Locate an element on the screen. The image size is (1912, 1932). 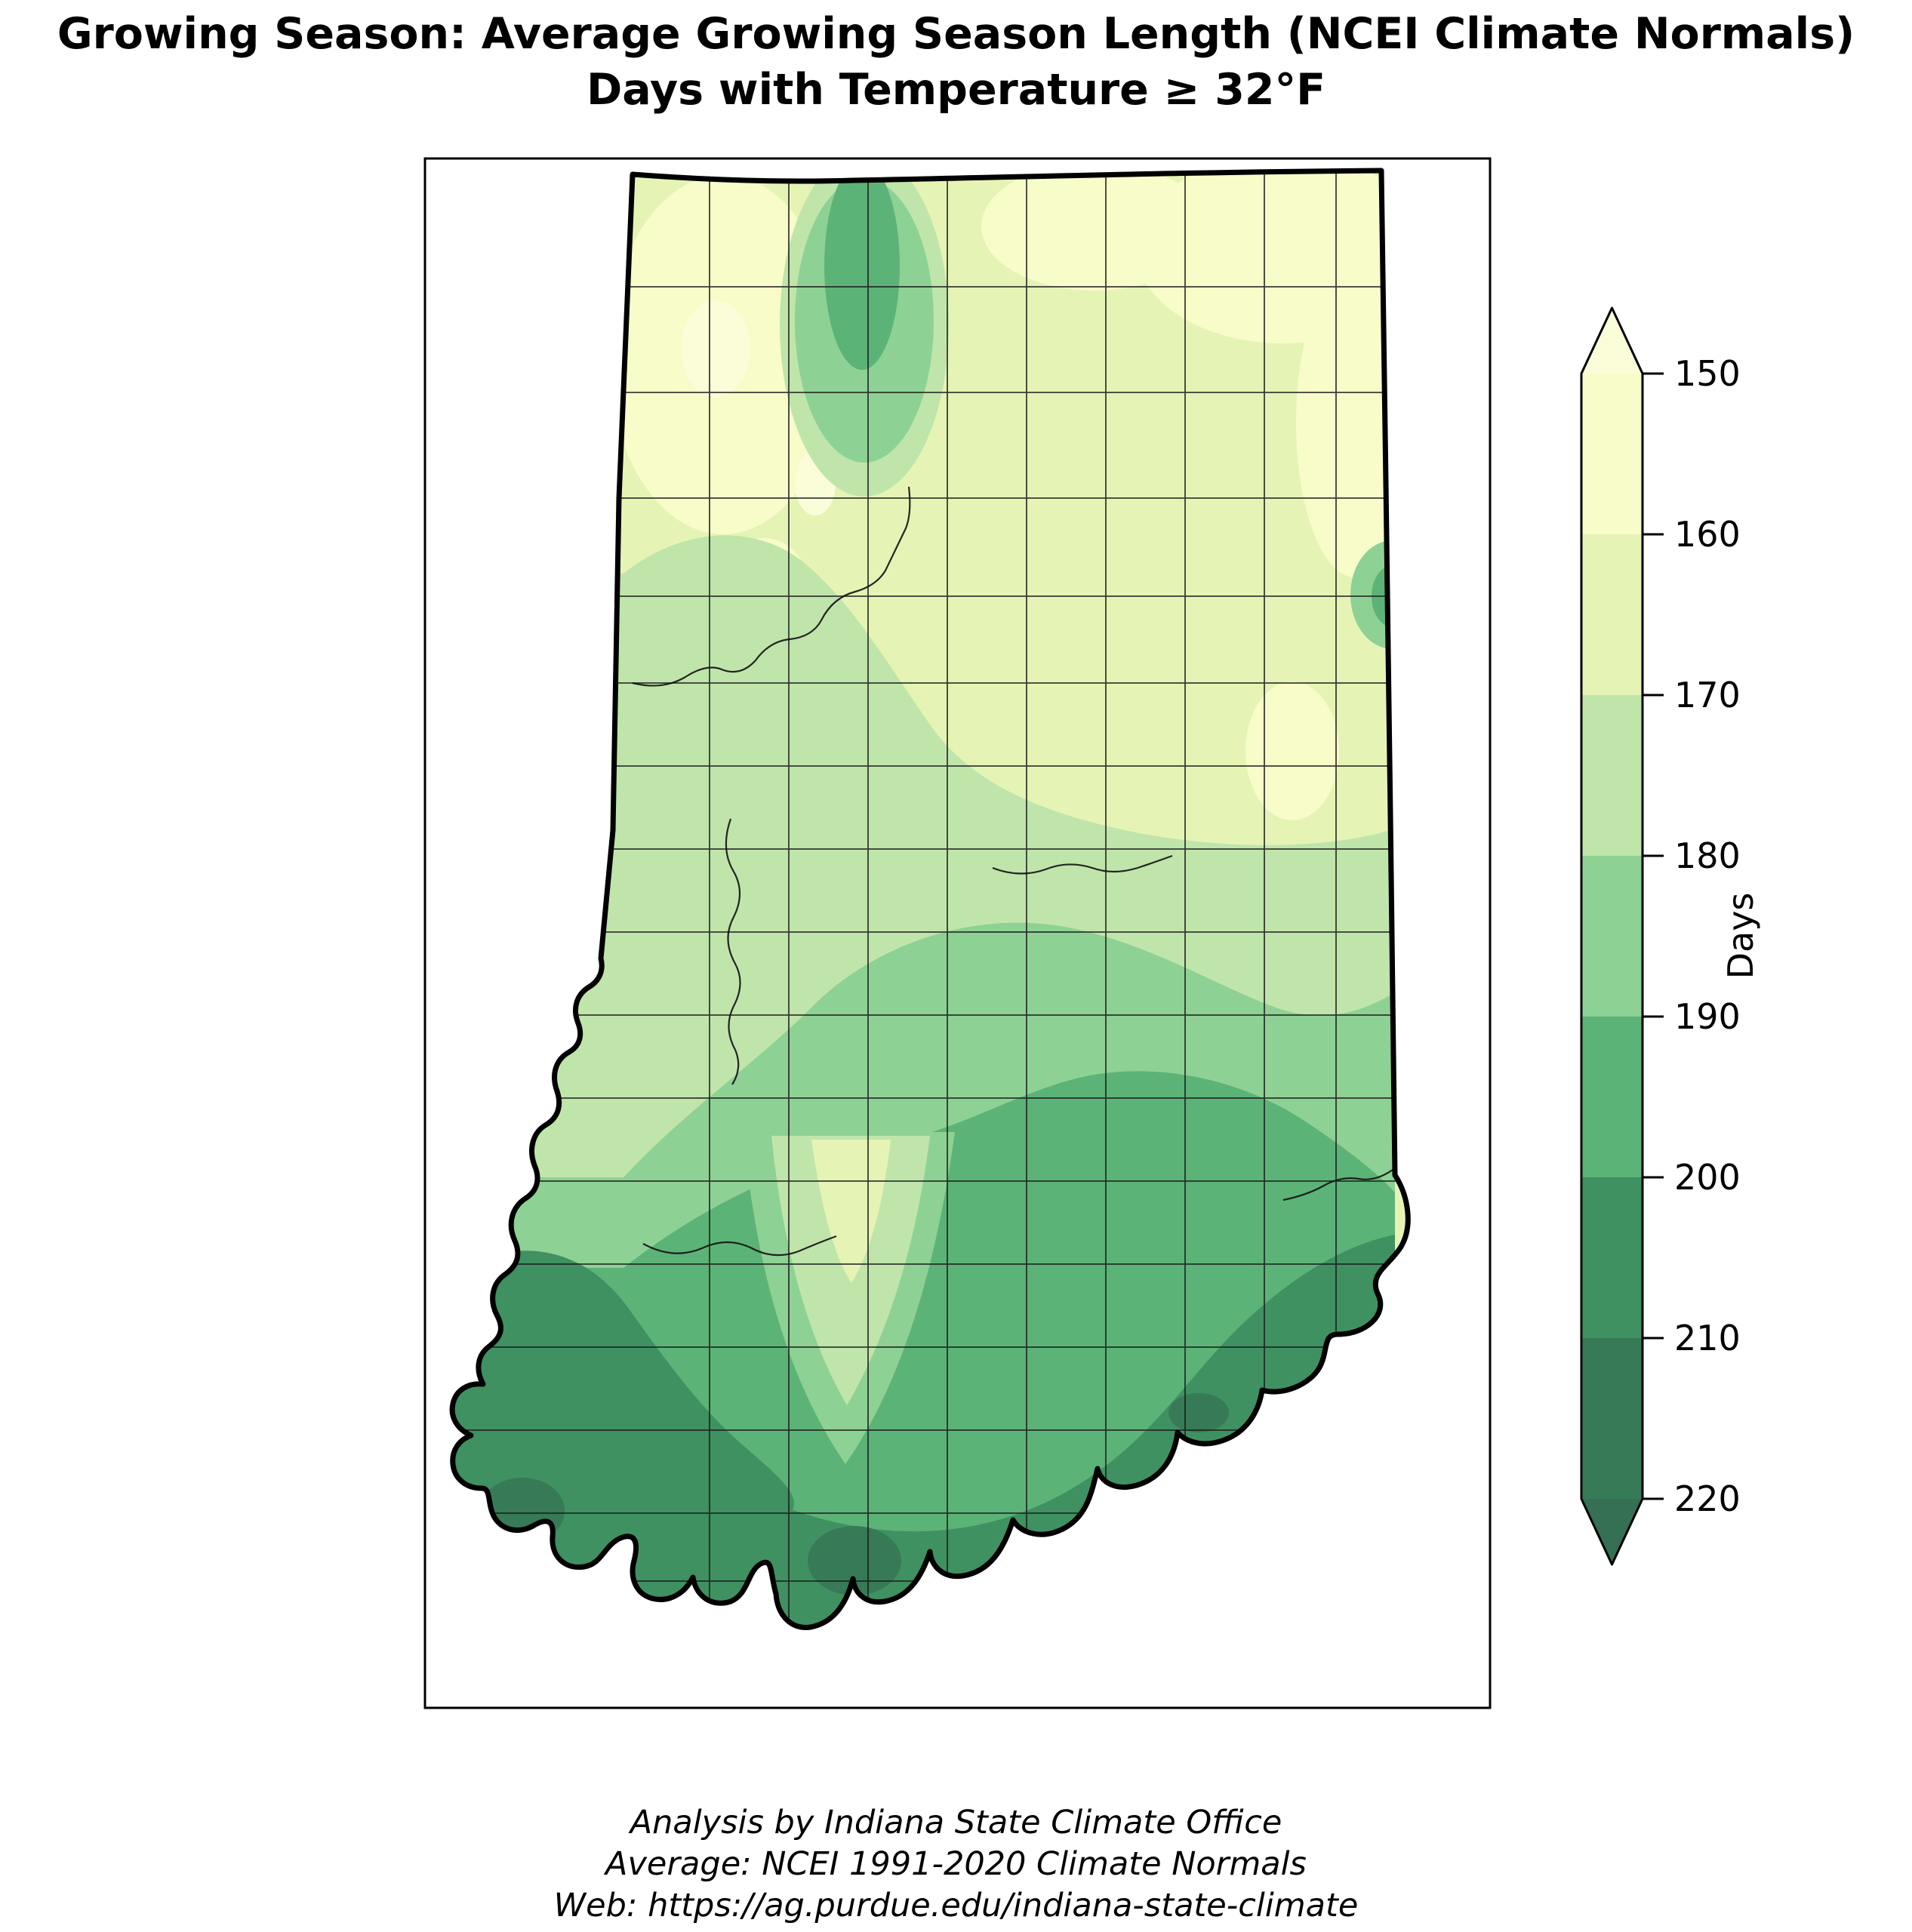
river-kankakee is located at coordinates (772, 586).